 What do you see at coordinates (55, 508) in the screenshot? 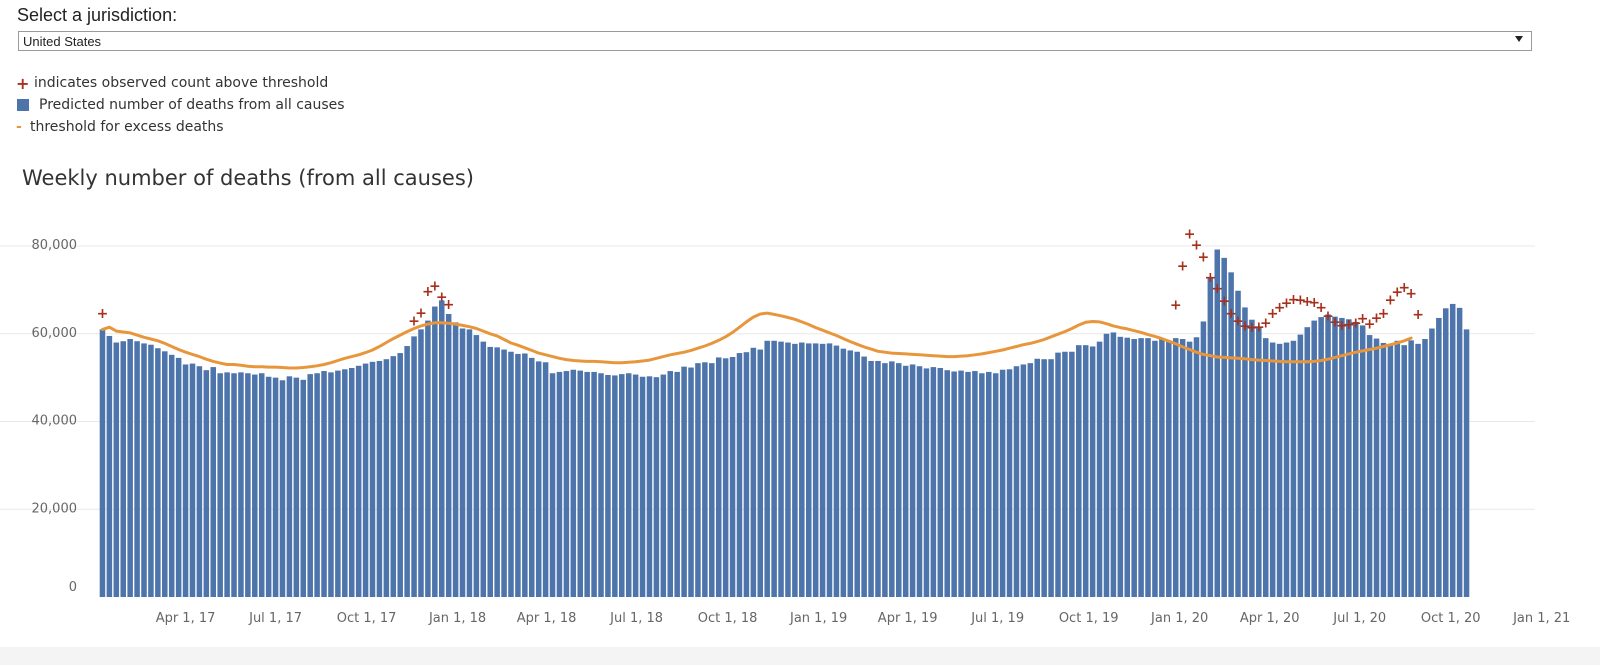
I see `y-tick-label: 20,000` at bounding box center [55, 508].